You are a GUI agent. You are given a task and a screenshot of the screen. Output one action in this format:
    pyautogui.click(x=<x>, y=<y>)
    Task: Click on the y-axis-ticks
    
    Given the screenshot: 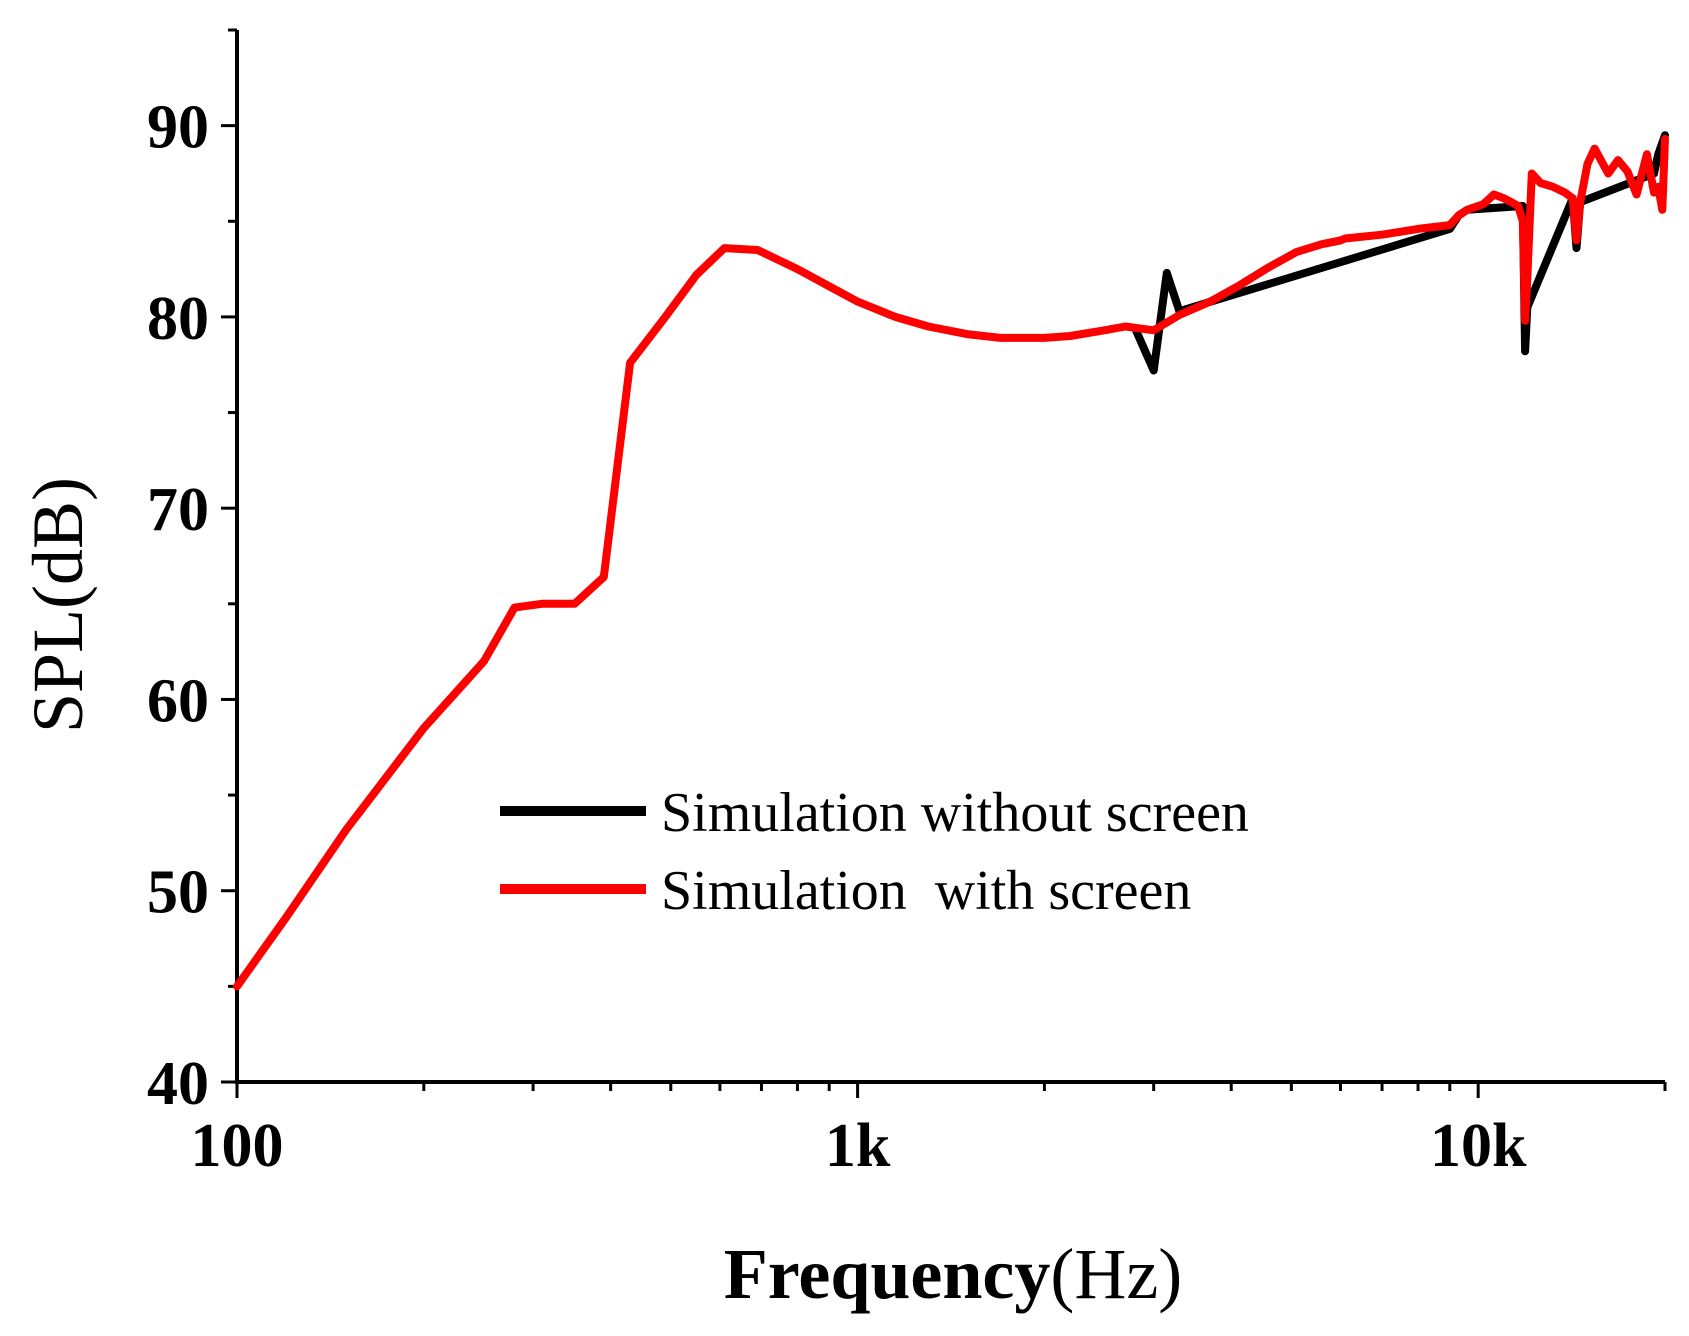 What is the action you would take?
    pyautogui.click(x=229, y=556)
    